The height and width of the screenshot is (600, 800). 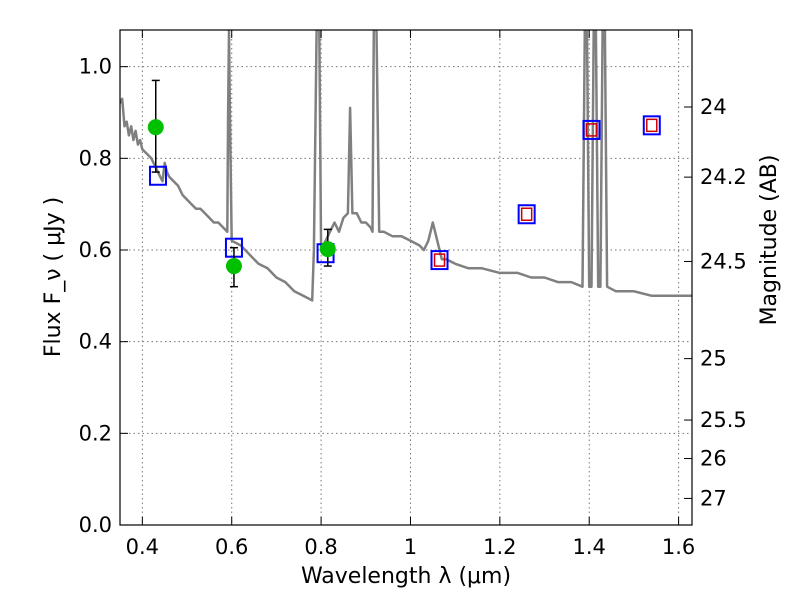 What do you see at coordinates (723, 177) in the screenshot?
I see `y2-tick-label: 24.2` at bounding box center [723, 177].